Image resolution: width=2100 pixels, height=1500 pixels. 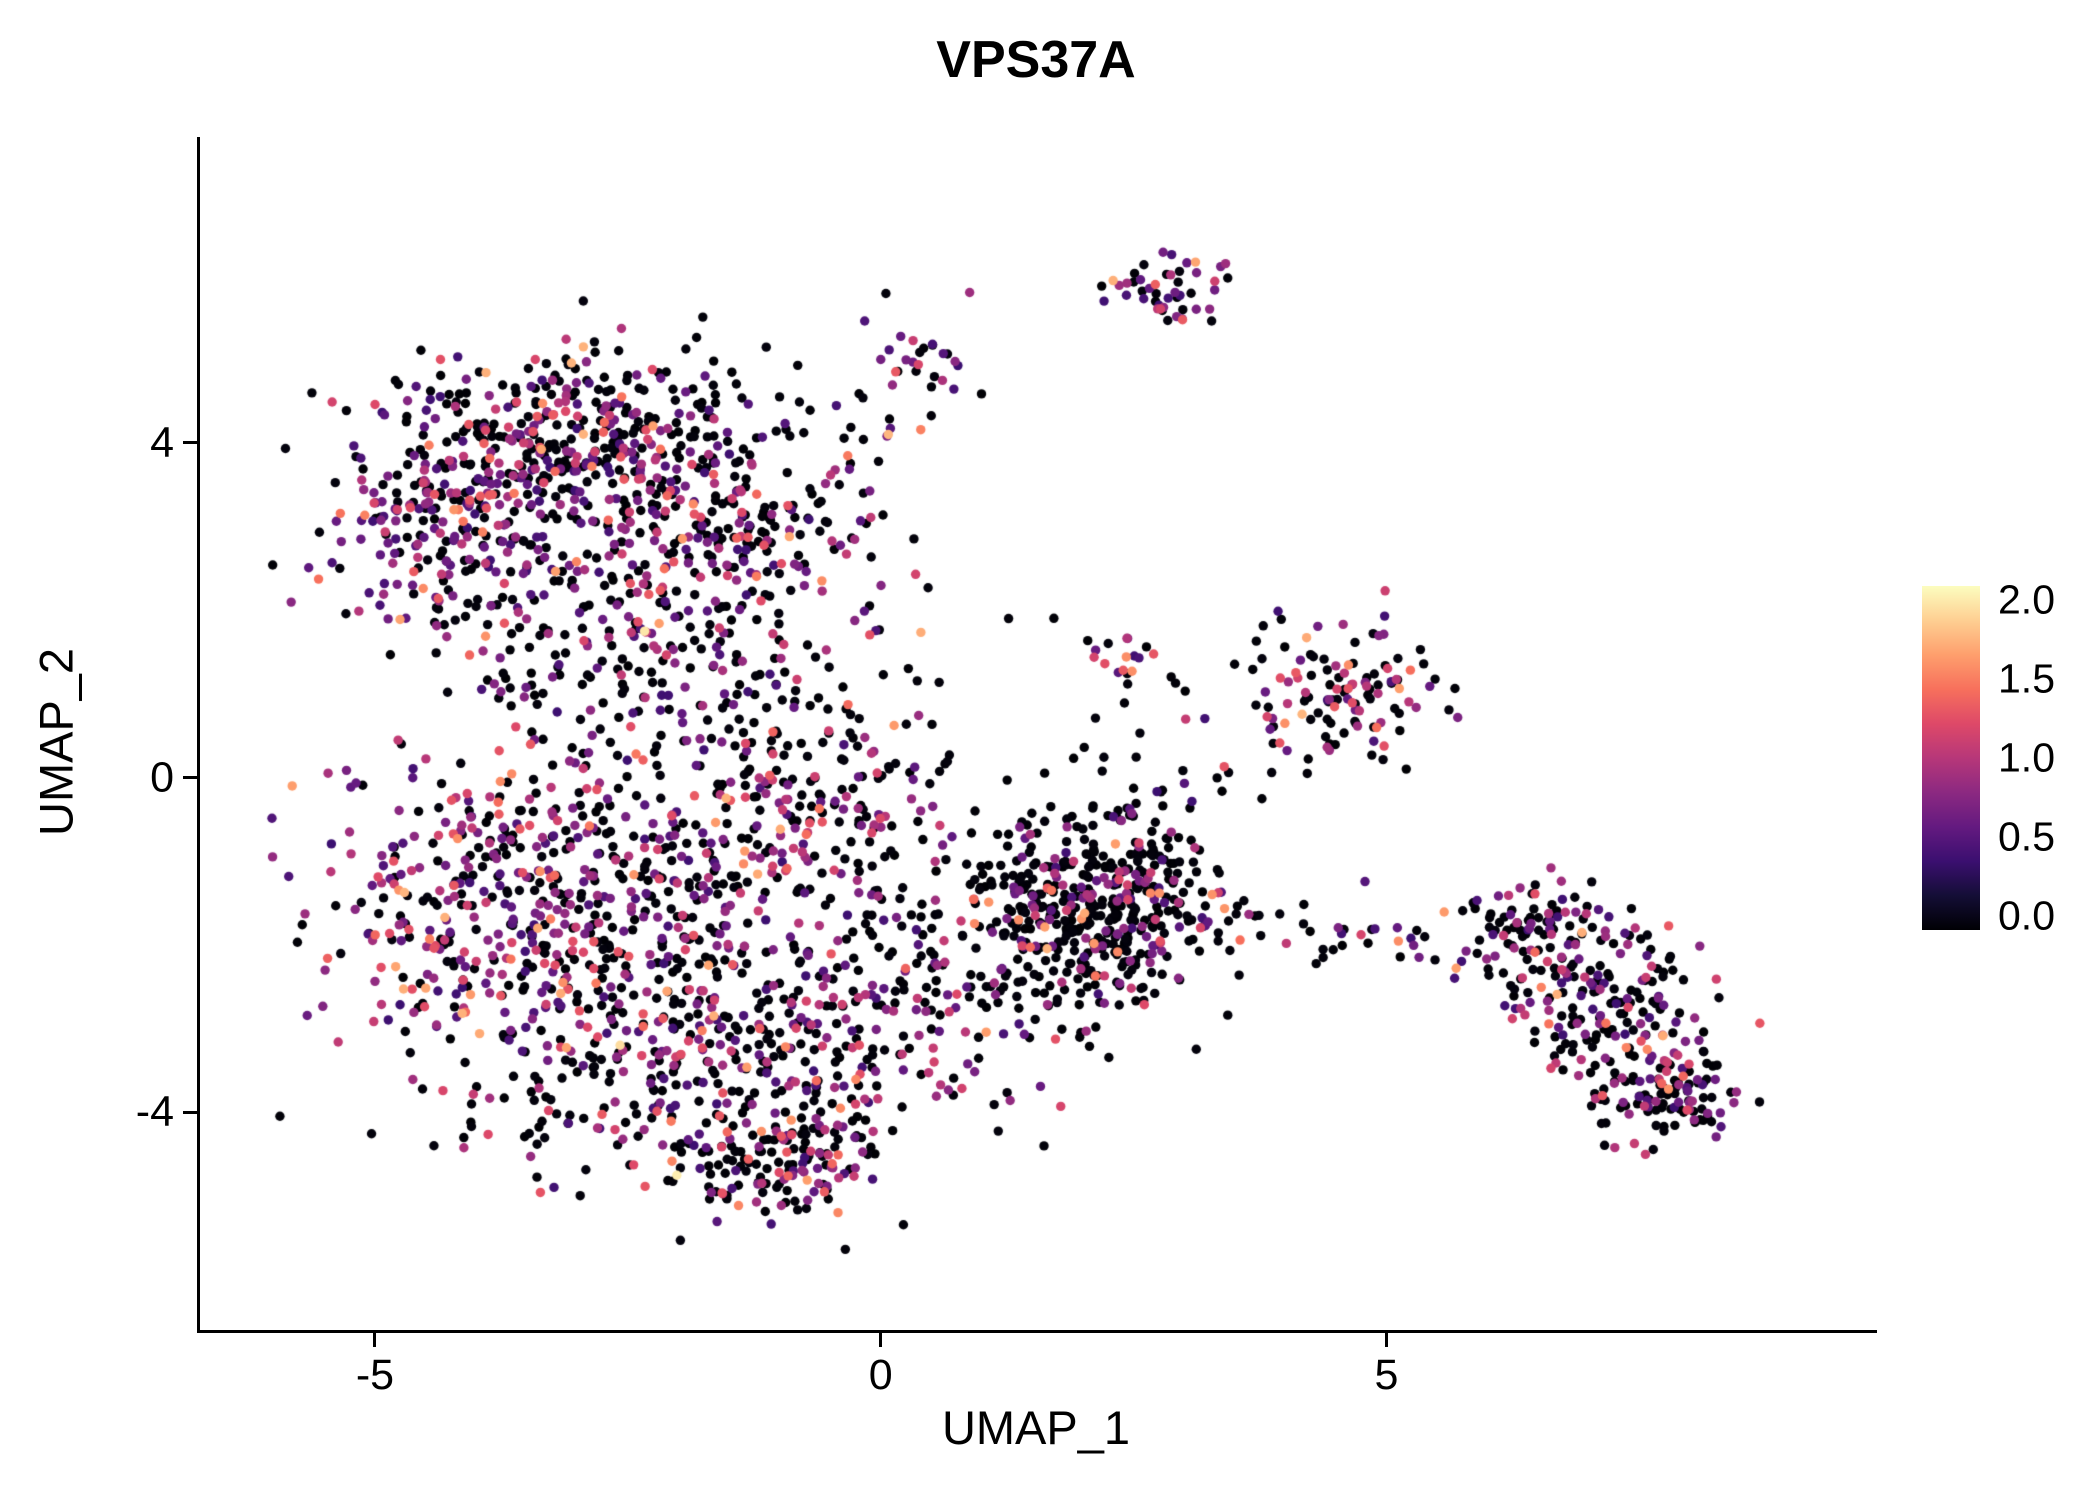 What do you see at coordinates (1036, 1427) in the screenshot?
I see `x-axis-title: UMAP_1` at bounding box center [1036, 1427].